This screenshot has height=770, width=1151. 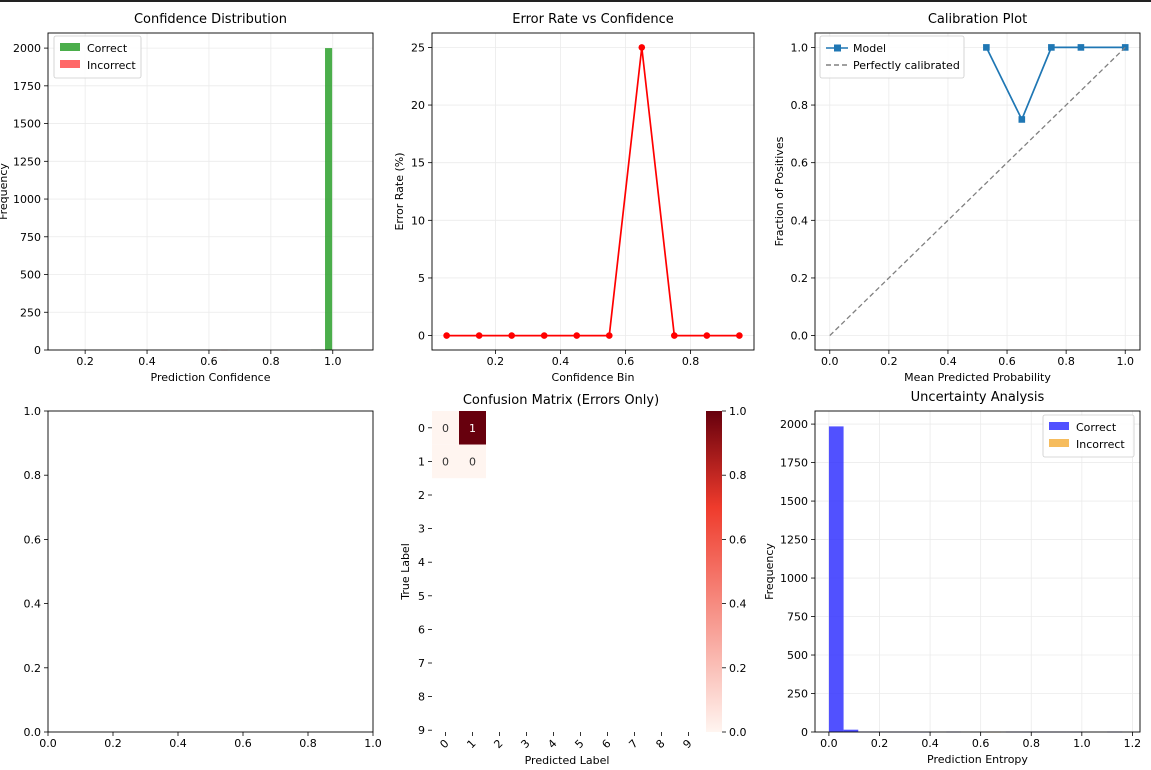 I want to click on x-tick-label: 6, so click(x=606, y=744).